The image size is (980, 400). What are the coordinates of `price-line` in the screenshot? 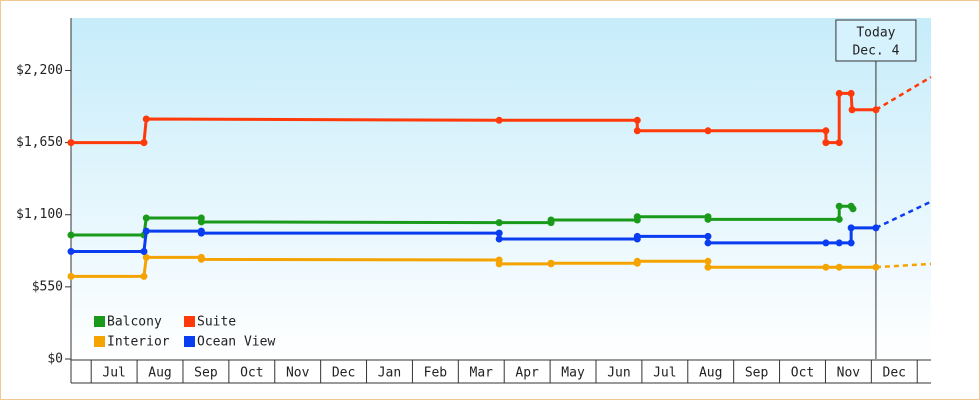 It's located at (463, 220).